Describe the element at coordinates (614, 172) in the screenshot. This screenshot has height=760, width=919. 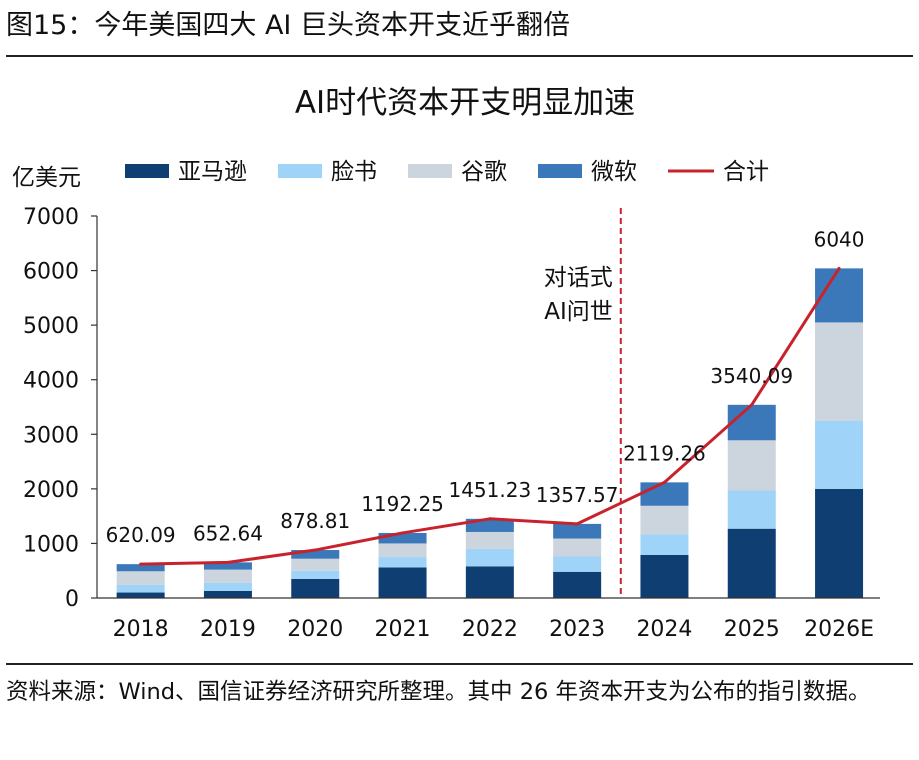
I see `legend-label: 微软` at that location.